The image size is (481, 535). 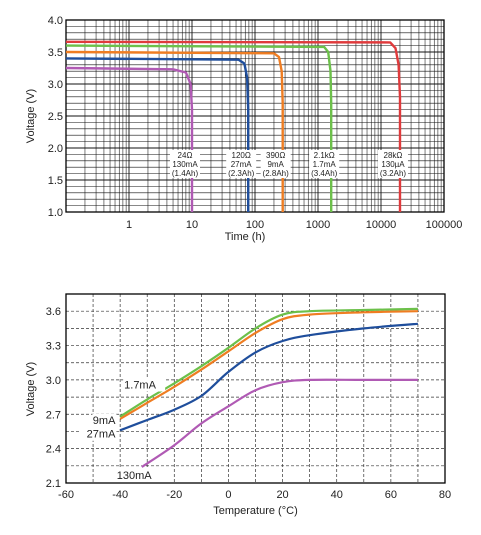 I want to click on x-tick-label: -60, so click(x=66, y=495).